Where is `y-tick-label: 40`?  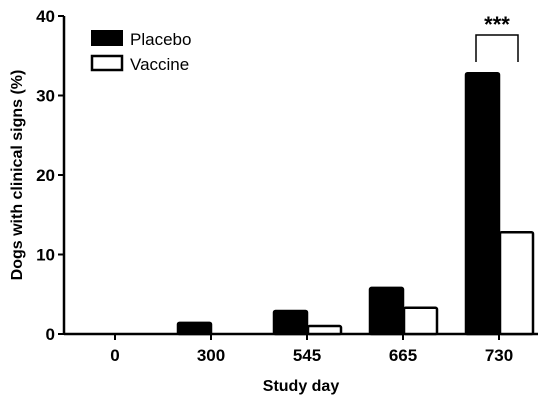 y-tick-label: 40 is located at coordinates (45, 16).